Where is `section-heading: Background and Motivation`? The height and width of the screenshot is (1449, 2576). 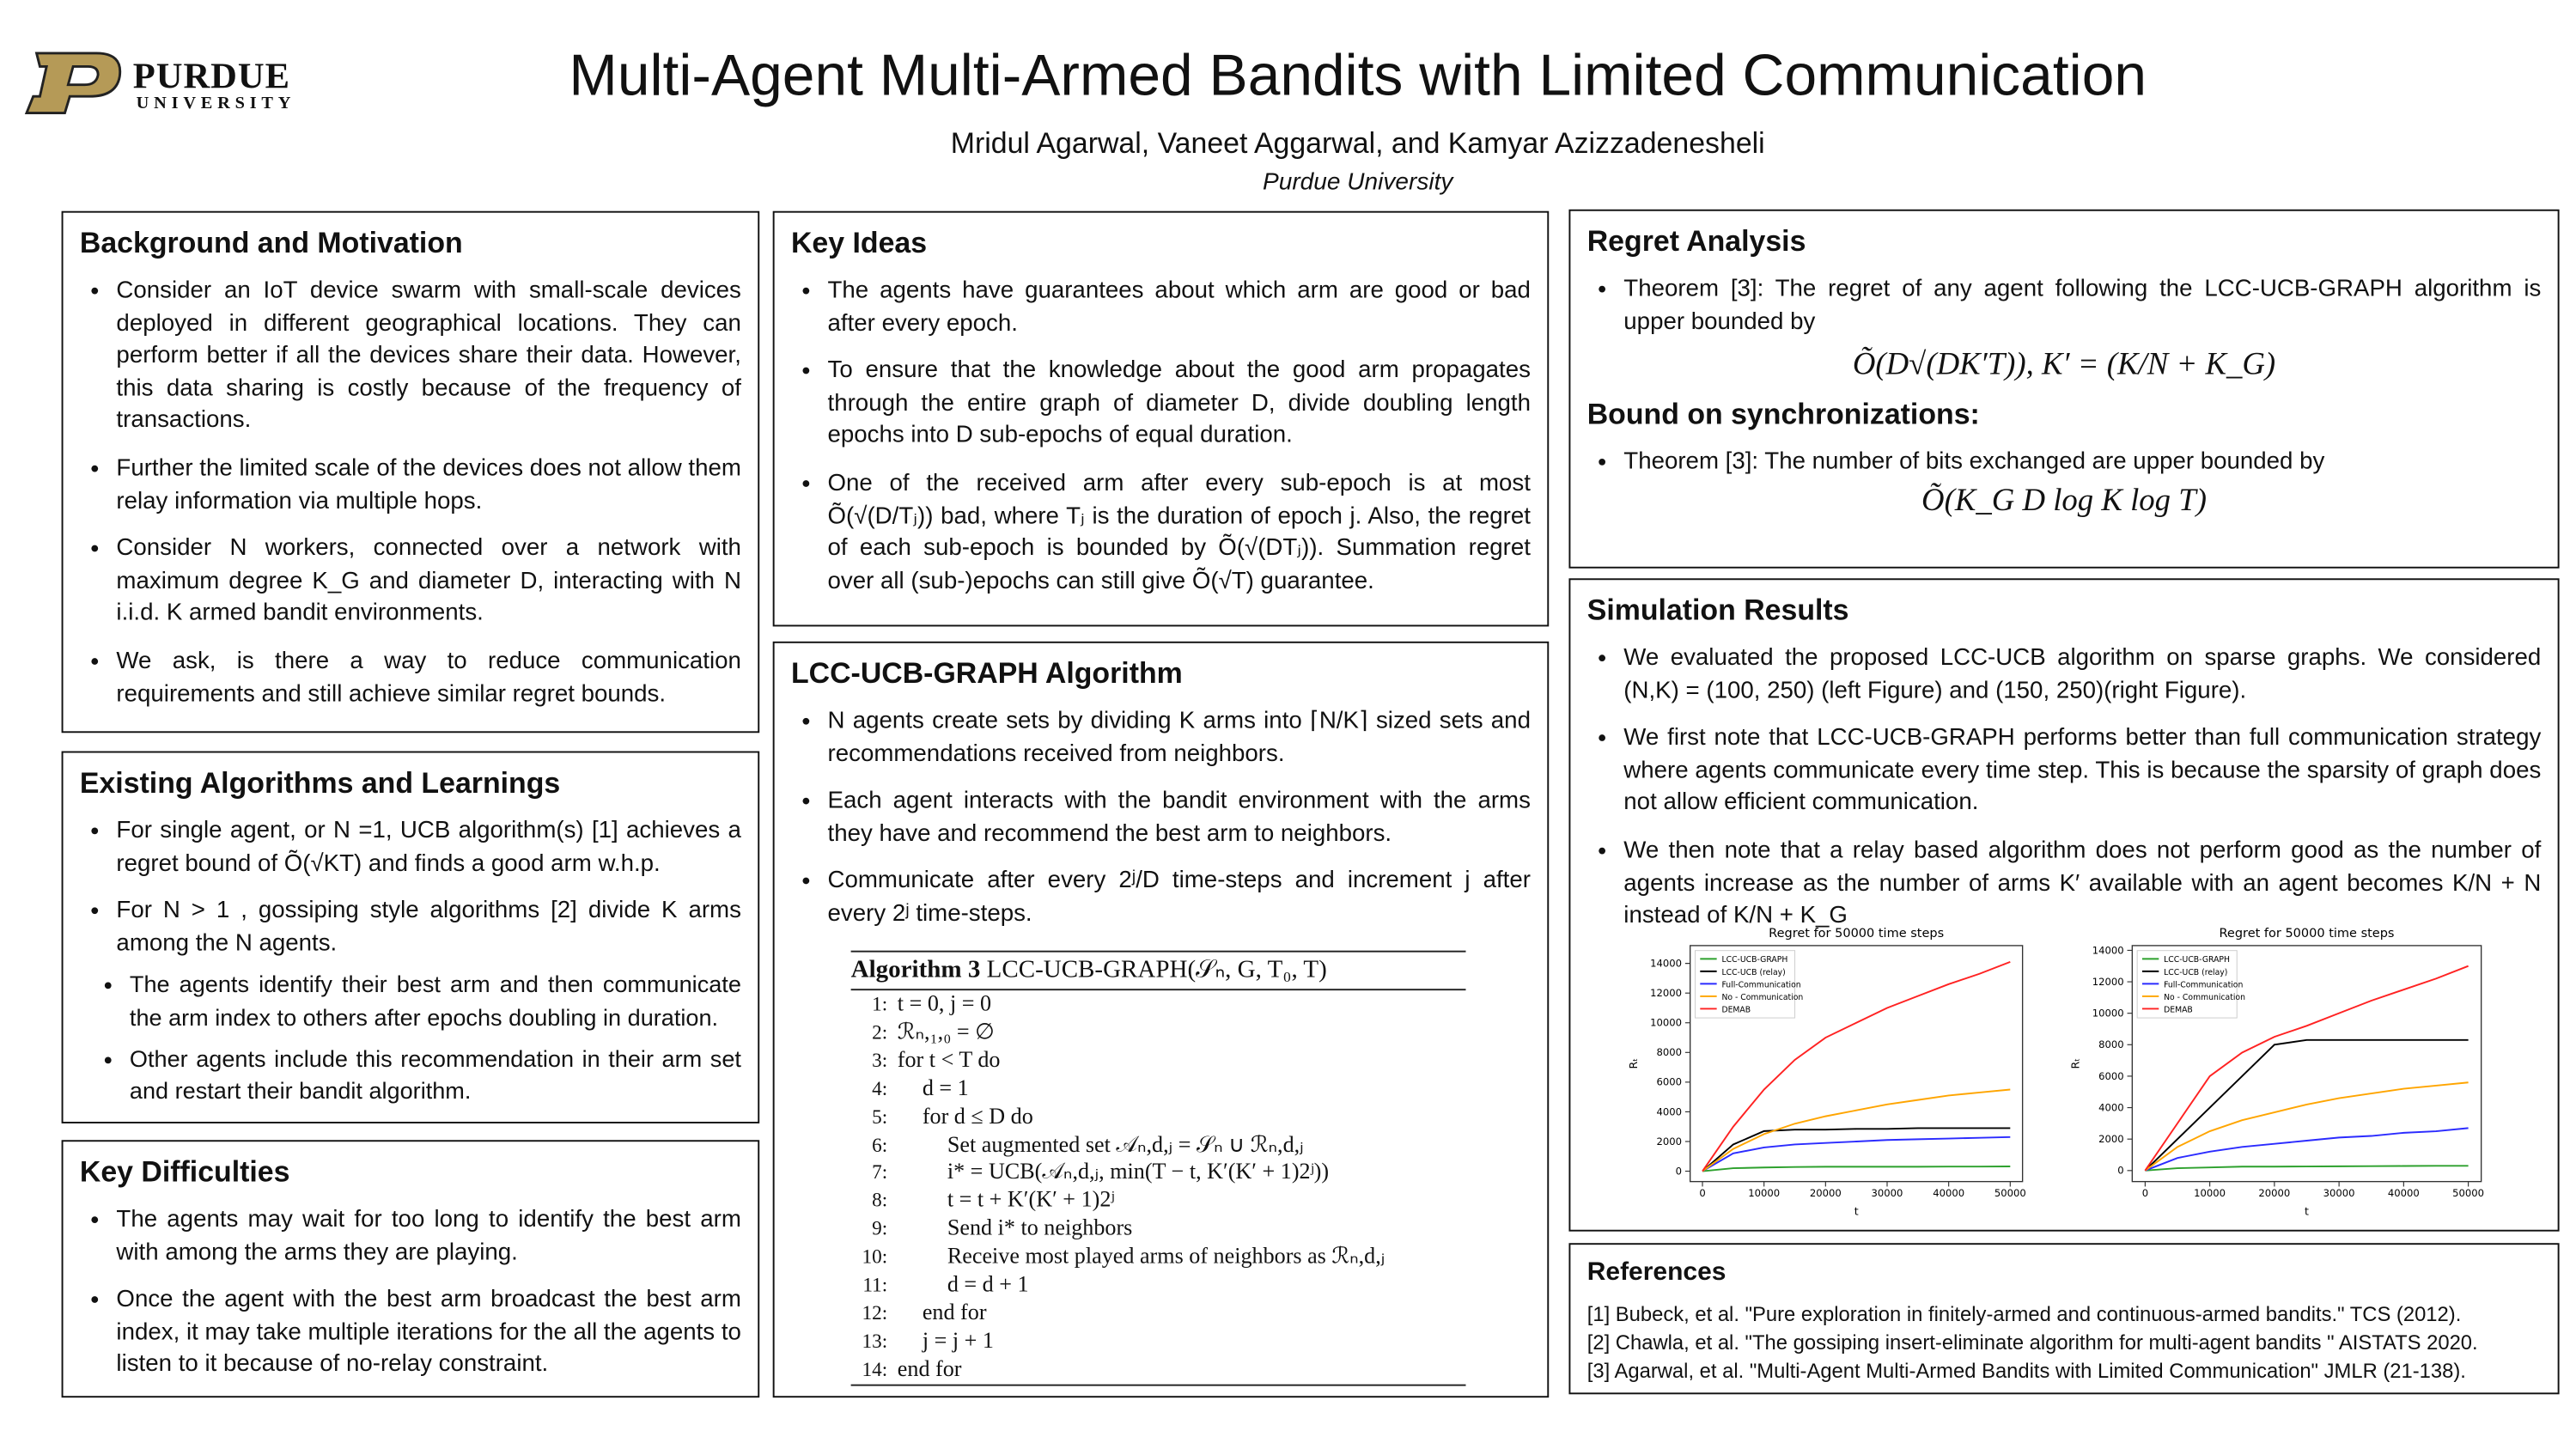
section-heading: Background and Motivation is located at coordinates (271, 242).